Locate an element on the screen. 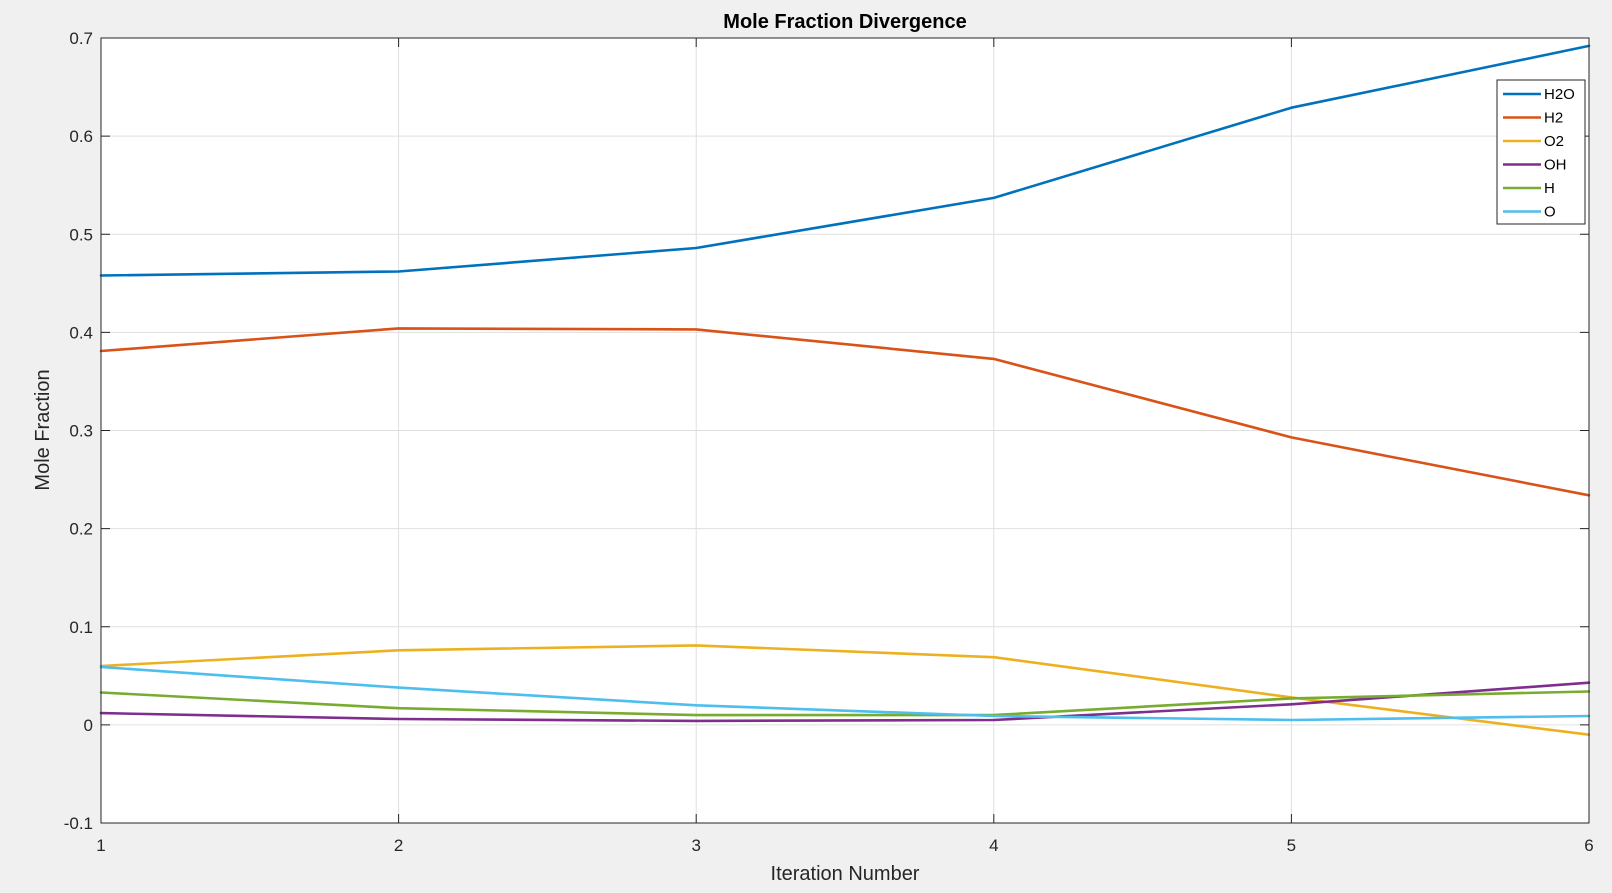 The image size is (1612, 893). legend-label-oh: OH is located at coordinates (1555, 165).